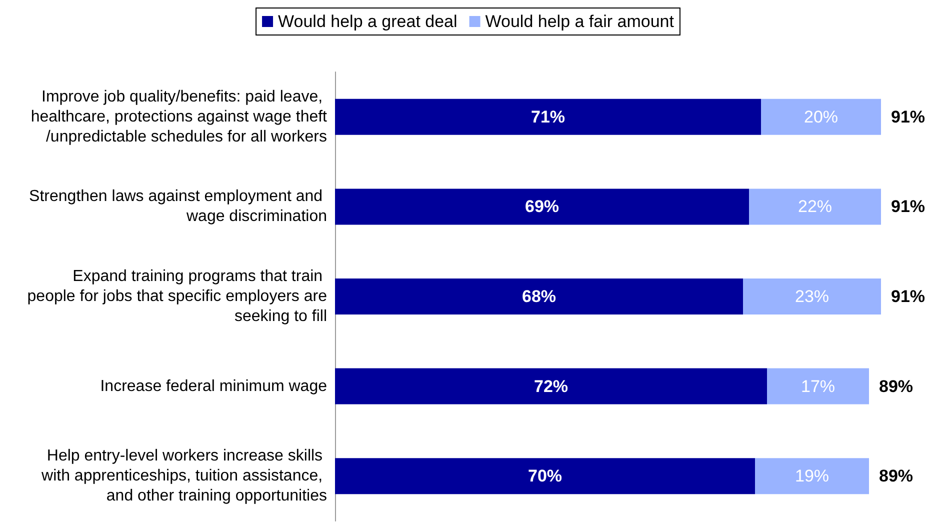  Describe the element at coordinates (183, 476) in the screenshot. I see `y-tick-label: Help entry-level workers increase skills with apprenticeships, tuition assistance, and other training opportunities` at that location.